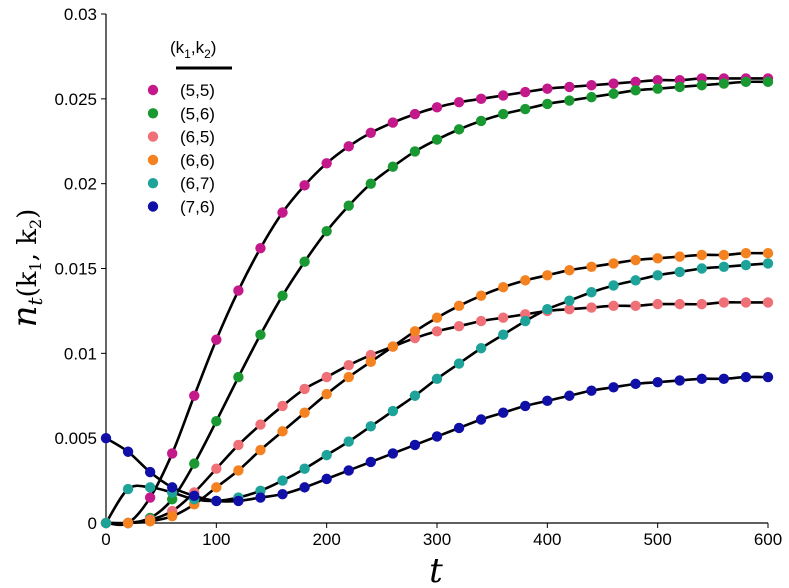 The width and height of the screenshot is (789, 588). What do you see at coordinates (28, 214) in the screenshot?
I see `y-axis-title-close: )` at bounding box center [28, 214].